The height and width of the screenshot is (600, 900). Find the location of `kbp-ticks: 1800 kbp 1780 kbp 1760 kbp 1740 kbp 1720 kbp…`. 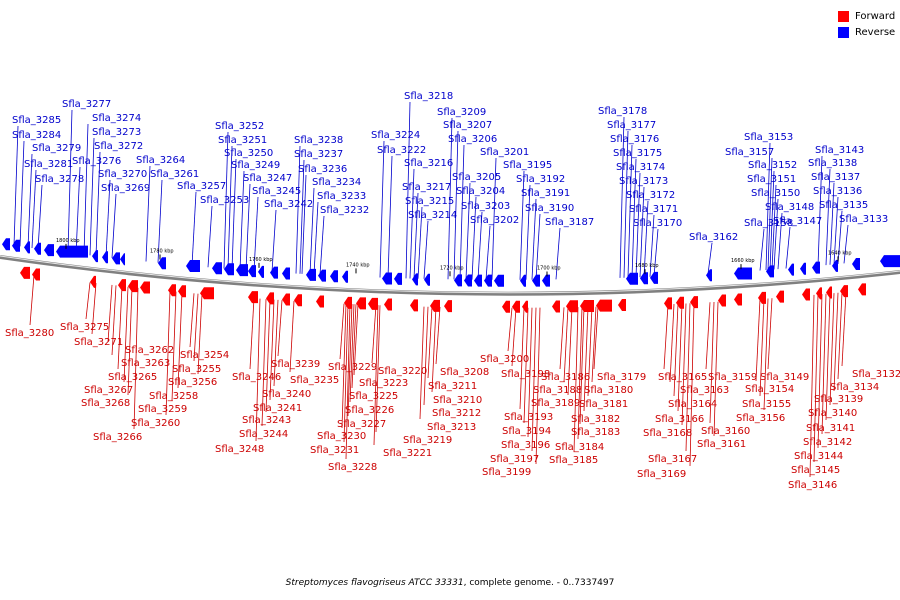

kbp-ticks: 1800 kbp 1780 kbp 1760 kbp 1740 kbp 1720 kbp… is located at coordinates (454, 257).